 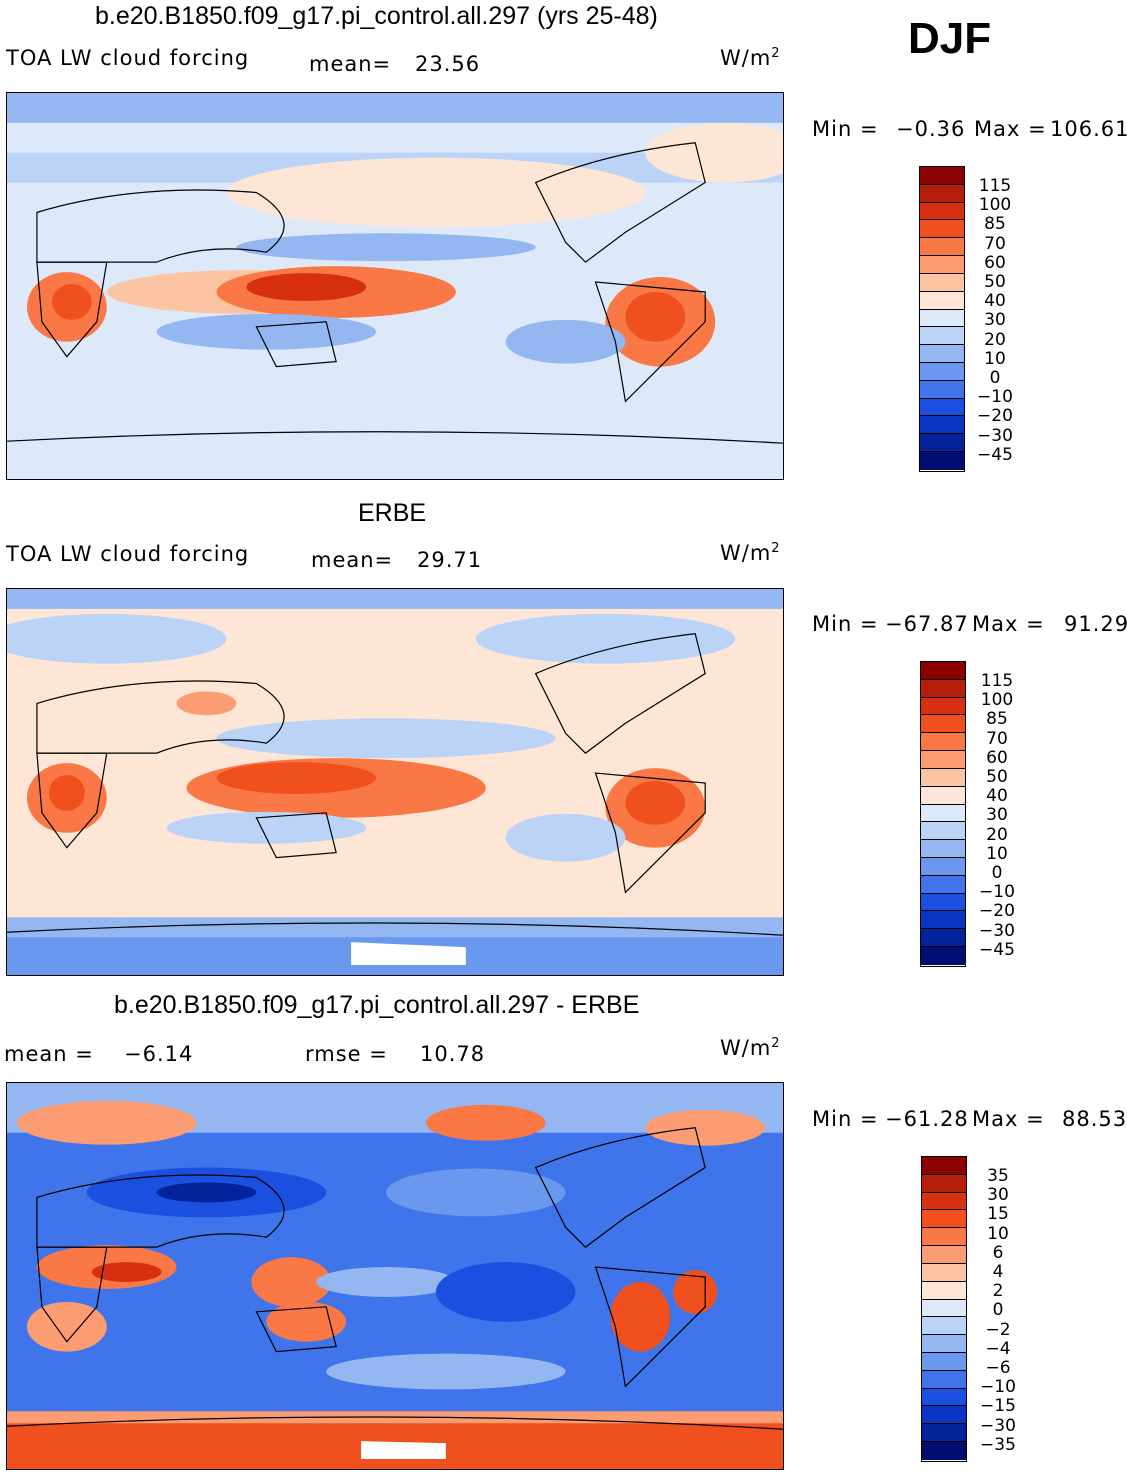 I want to click on colorbar-tick-label: −15, so click(x=998, y=1406).